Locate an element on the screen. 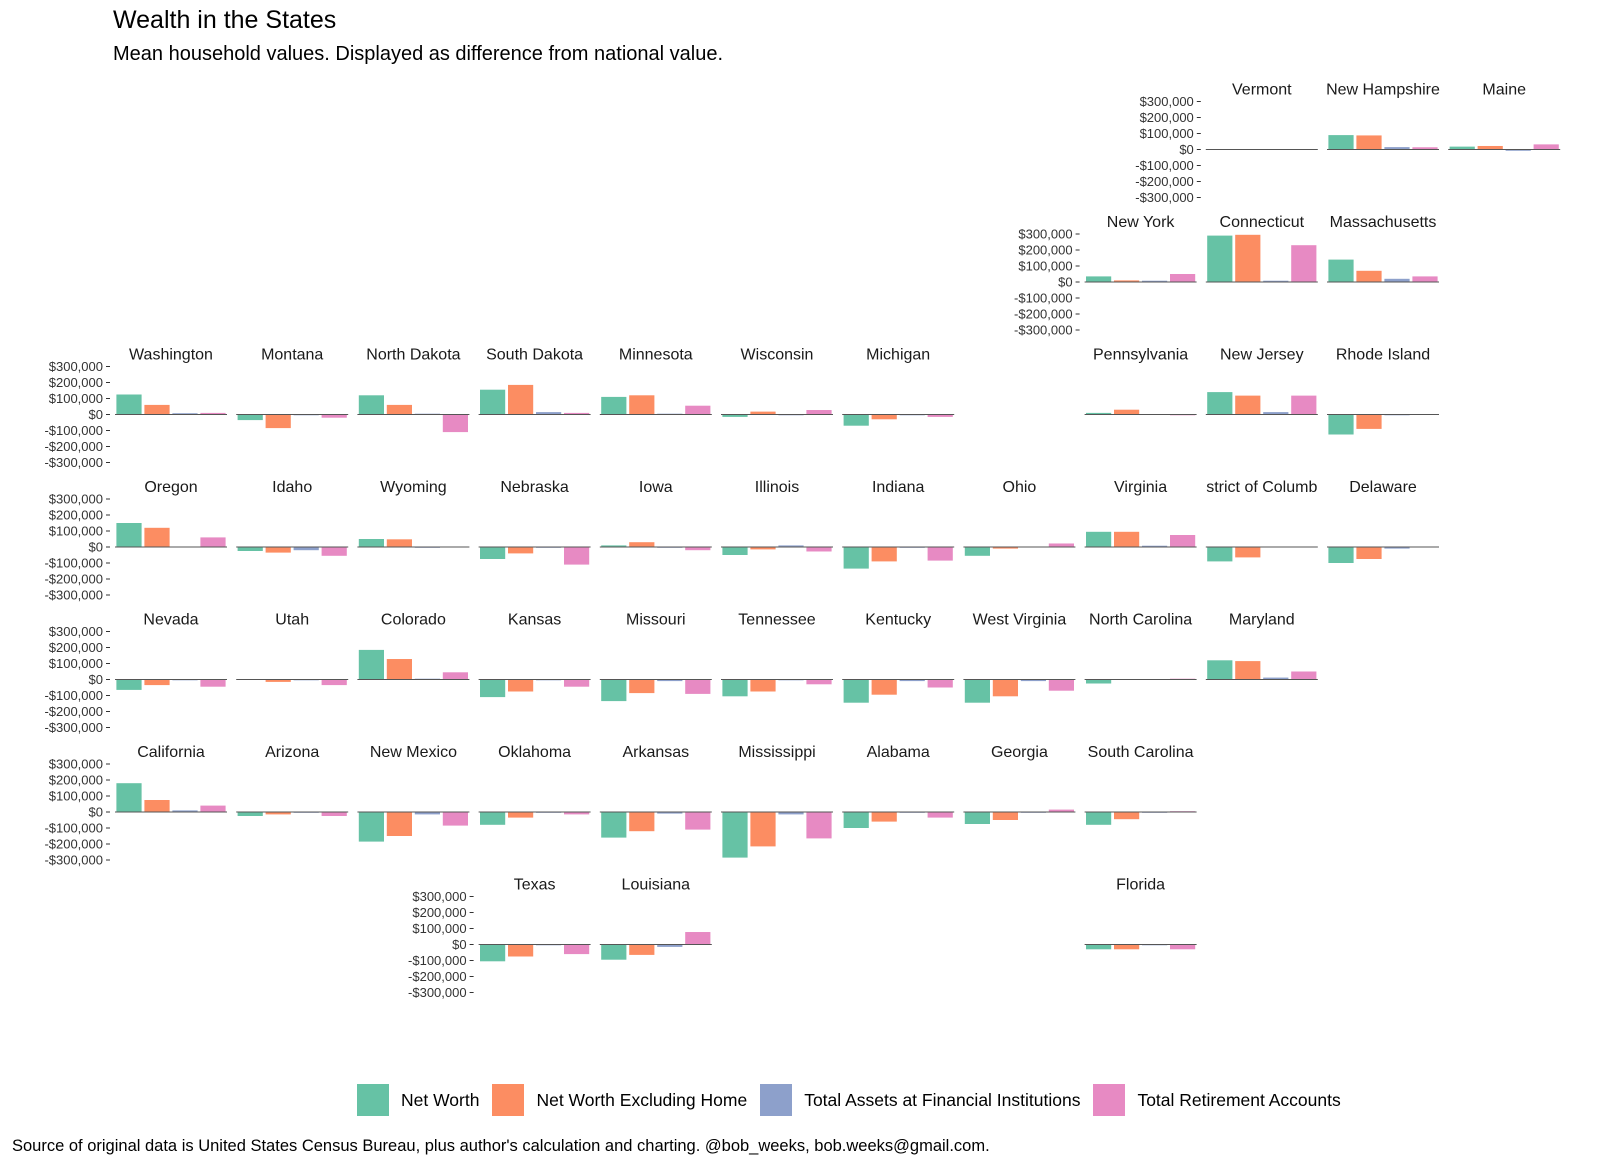  legend-label-retirement-accounts: Total Retirement Accounts is located at coordinates (1239, 1099).